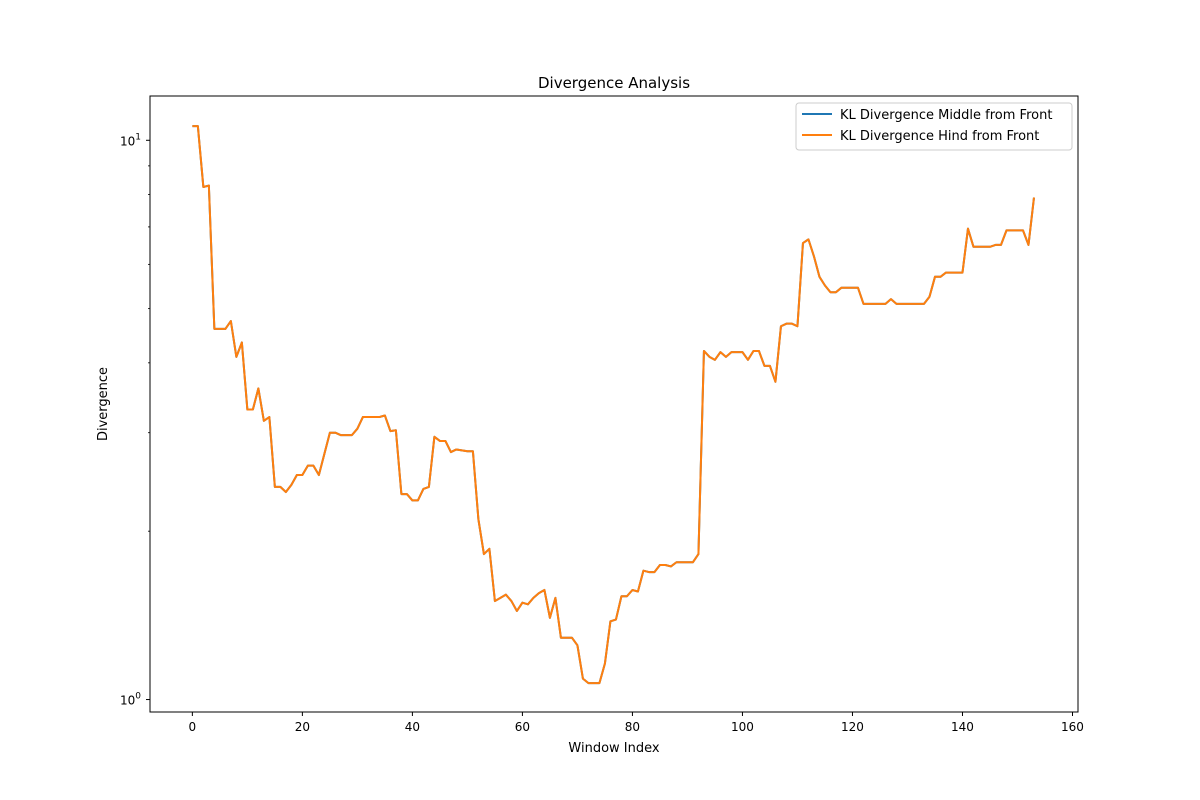  Describe the element at coordinates (412, 727) in the screenshot. I see `x-tick-label: 40` at that location.